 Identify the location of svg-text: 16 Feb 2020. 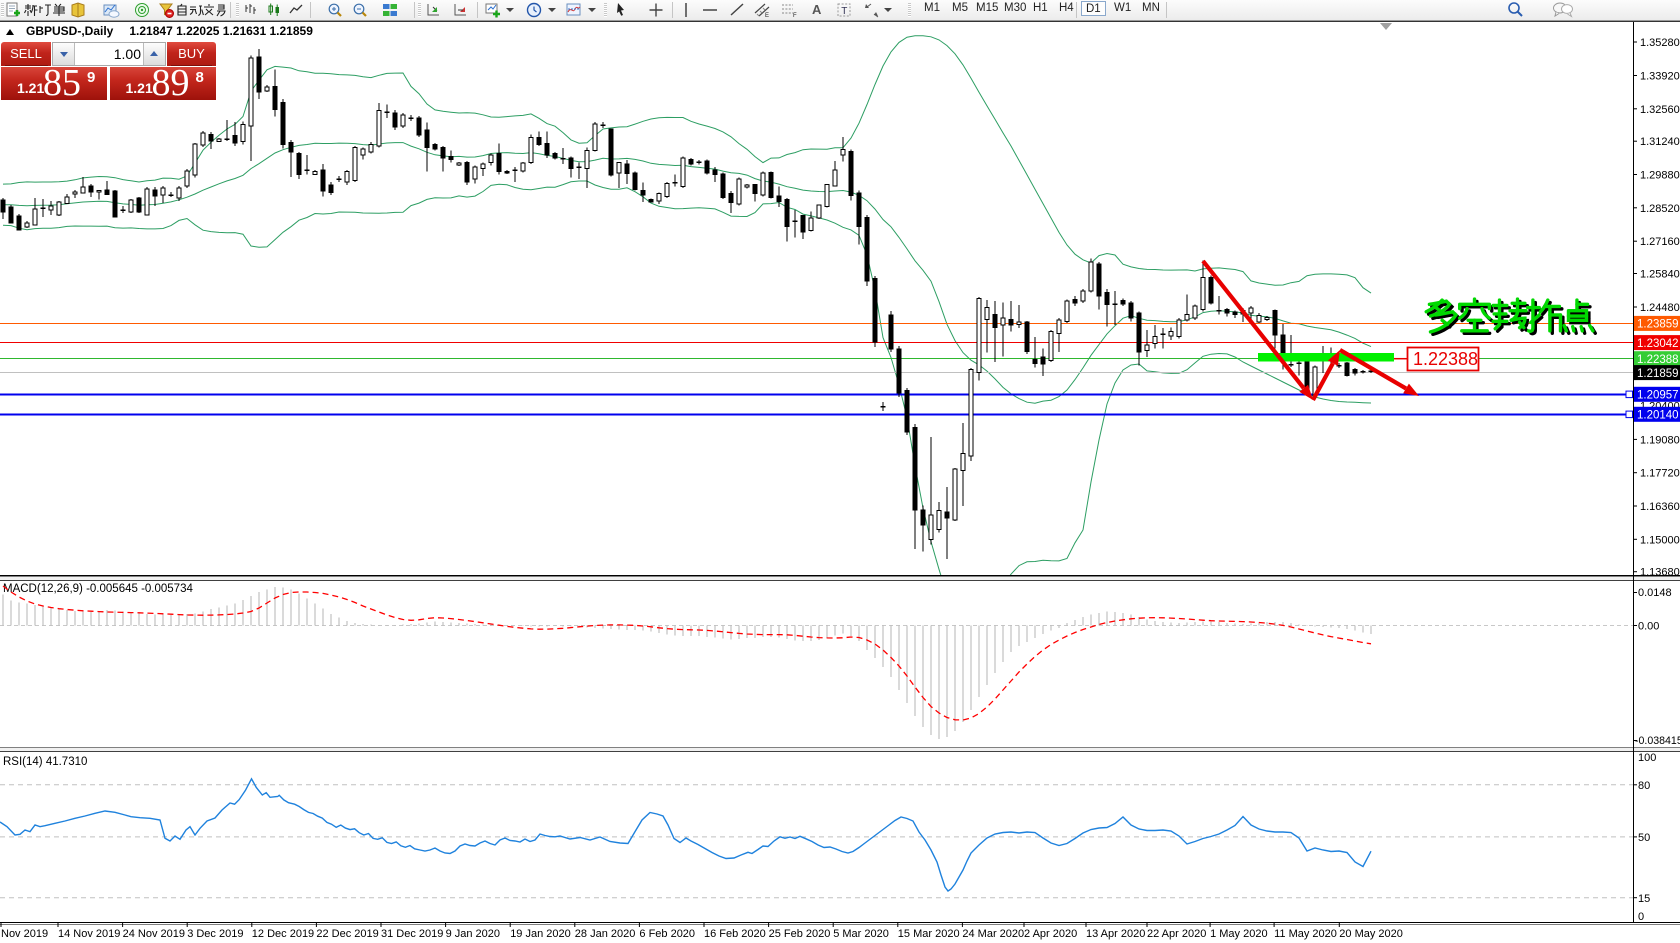
(735, 934).